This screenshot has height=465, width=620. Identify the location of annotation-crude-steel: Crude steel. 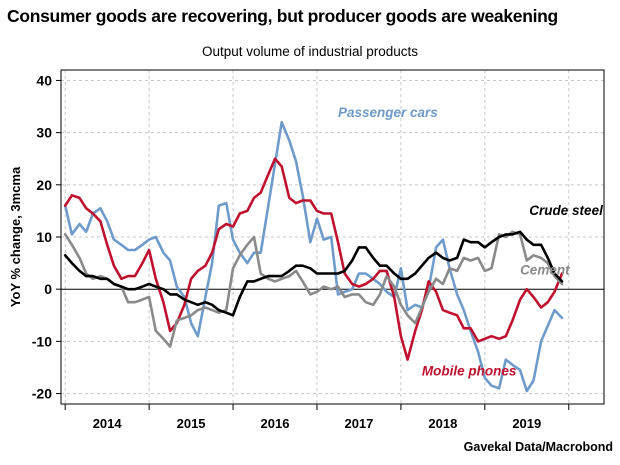
(566, 210).